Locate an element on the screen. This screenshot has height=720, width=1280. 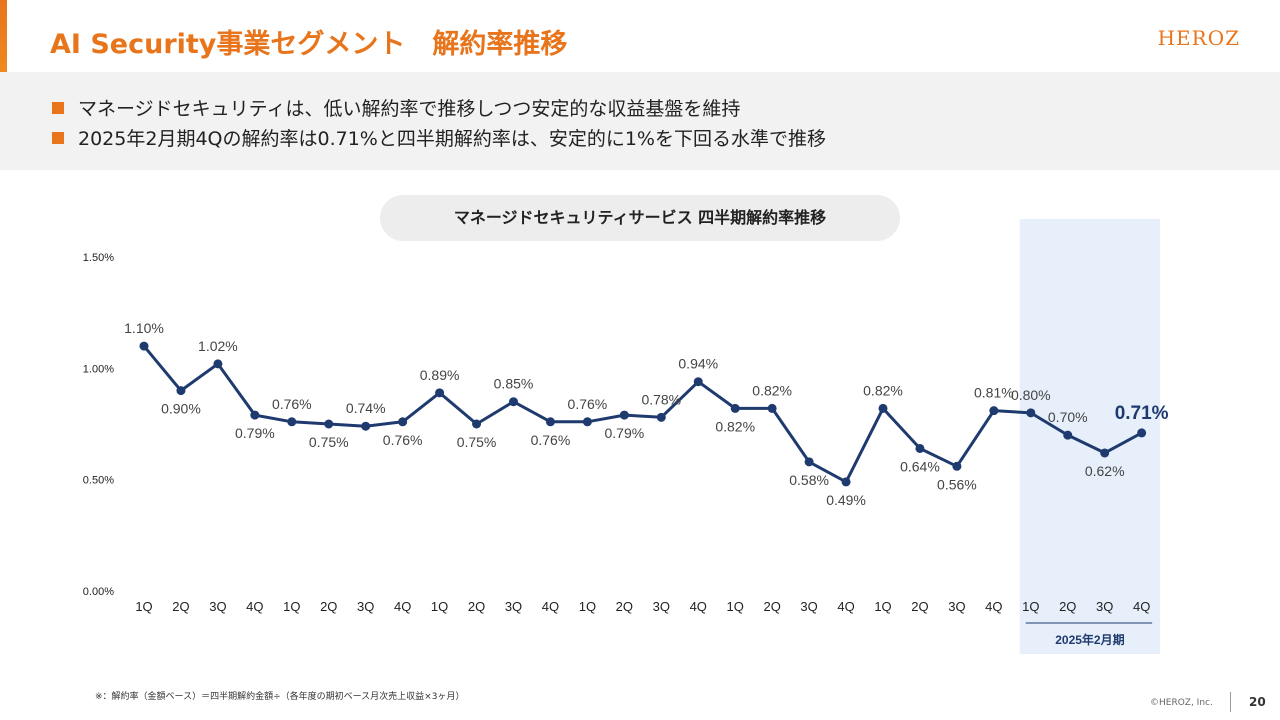
bullet-item: マネージドセキュリティは、低い解約率で推移しつつ安定的な収益基盤を維持 is located at coordinates (396, 107).